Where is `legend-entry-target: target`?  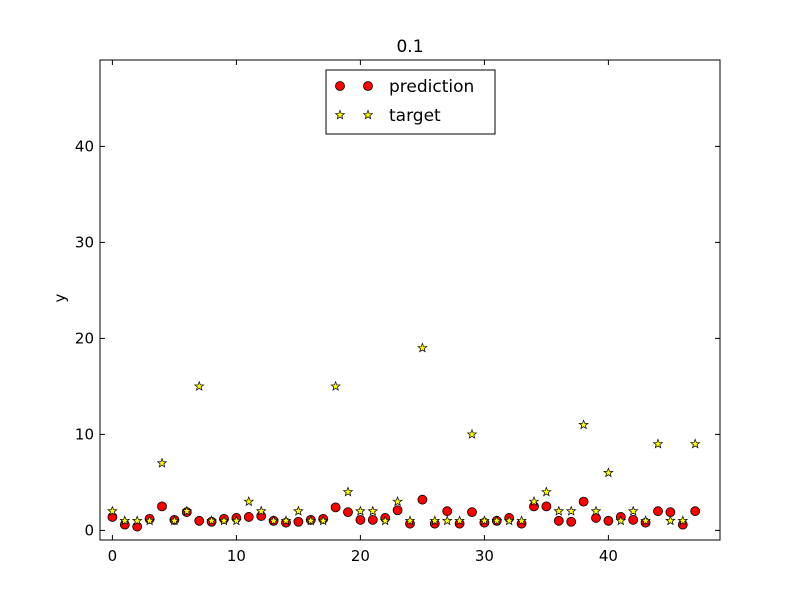 legend-entry-target: target is located at coordinates (387, 116).